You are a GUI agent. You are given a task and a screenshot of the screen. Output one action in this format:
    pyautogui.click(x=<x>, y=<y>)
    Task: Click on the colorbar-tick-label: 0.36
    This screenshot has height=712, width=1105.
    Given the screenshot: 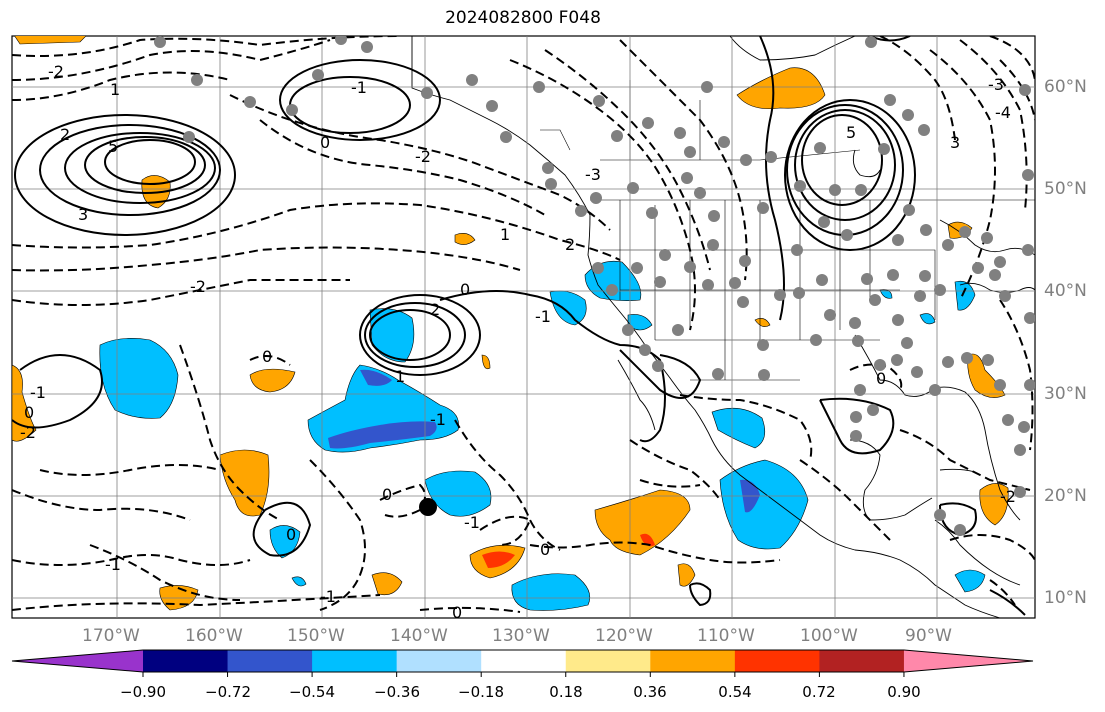 What is the action you would take?
    pyautogui.click(x=650, y=692)
    